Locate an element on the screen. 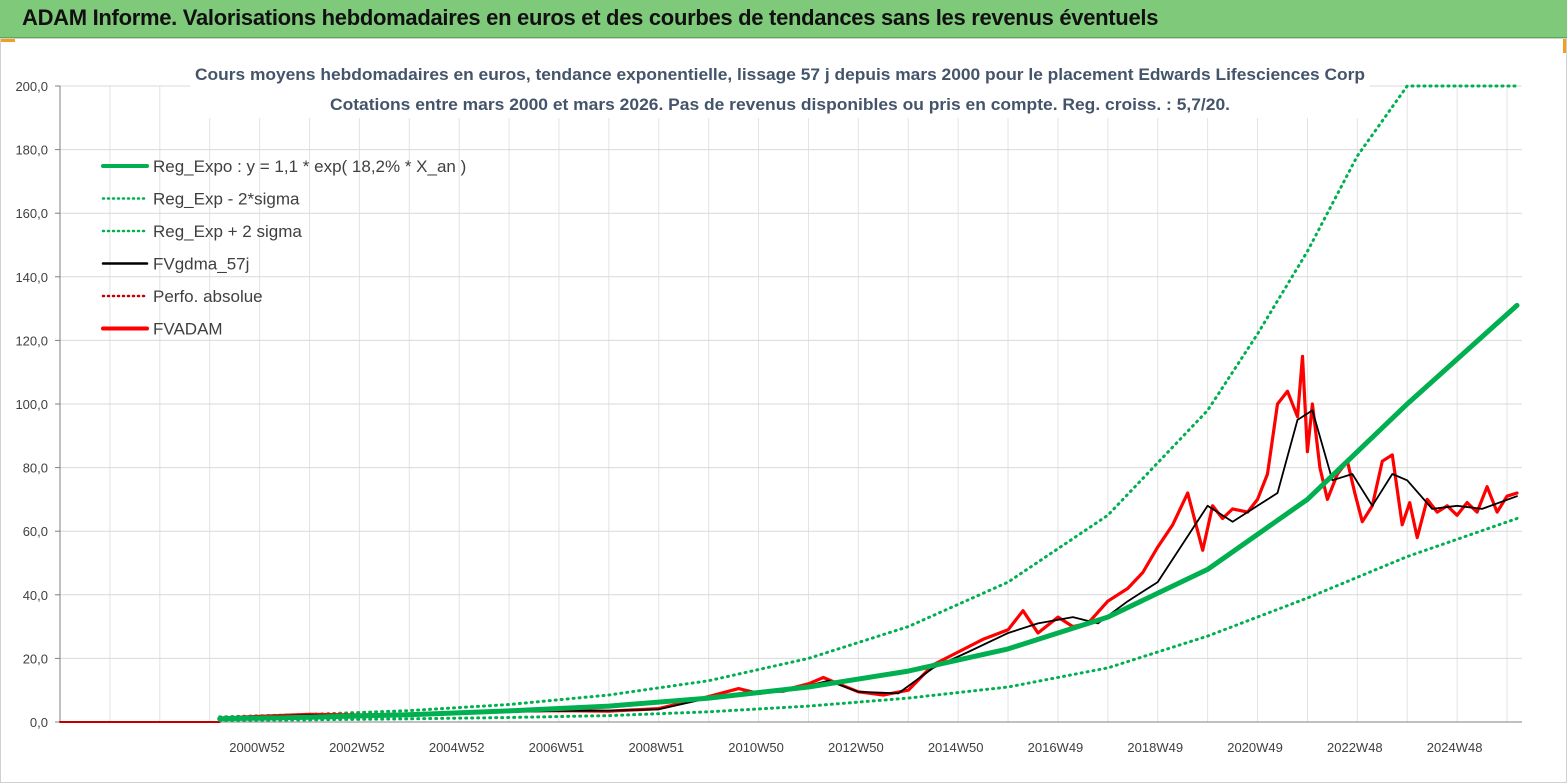 The height and width of the screenshot is (783, 1567). legend-label: FVgdma_57j is located at coordinates (201, 264).